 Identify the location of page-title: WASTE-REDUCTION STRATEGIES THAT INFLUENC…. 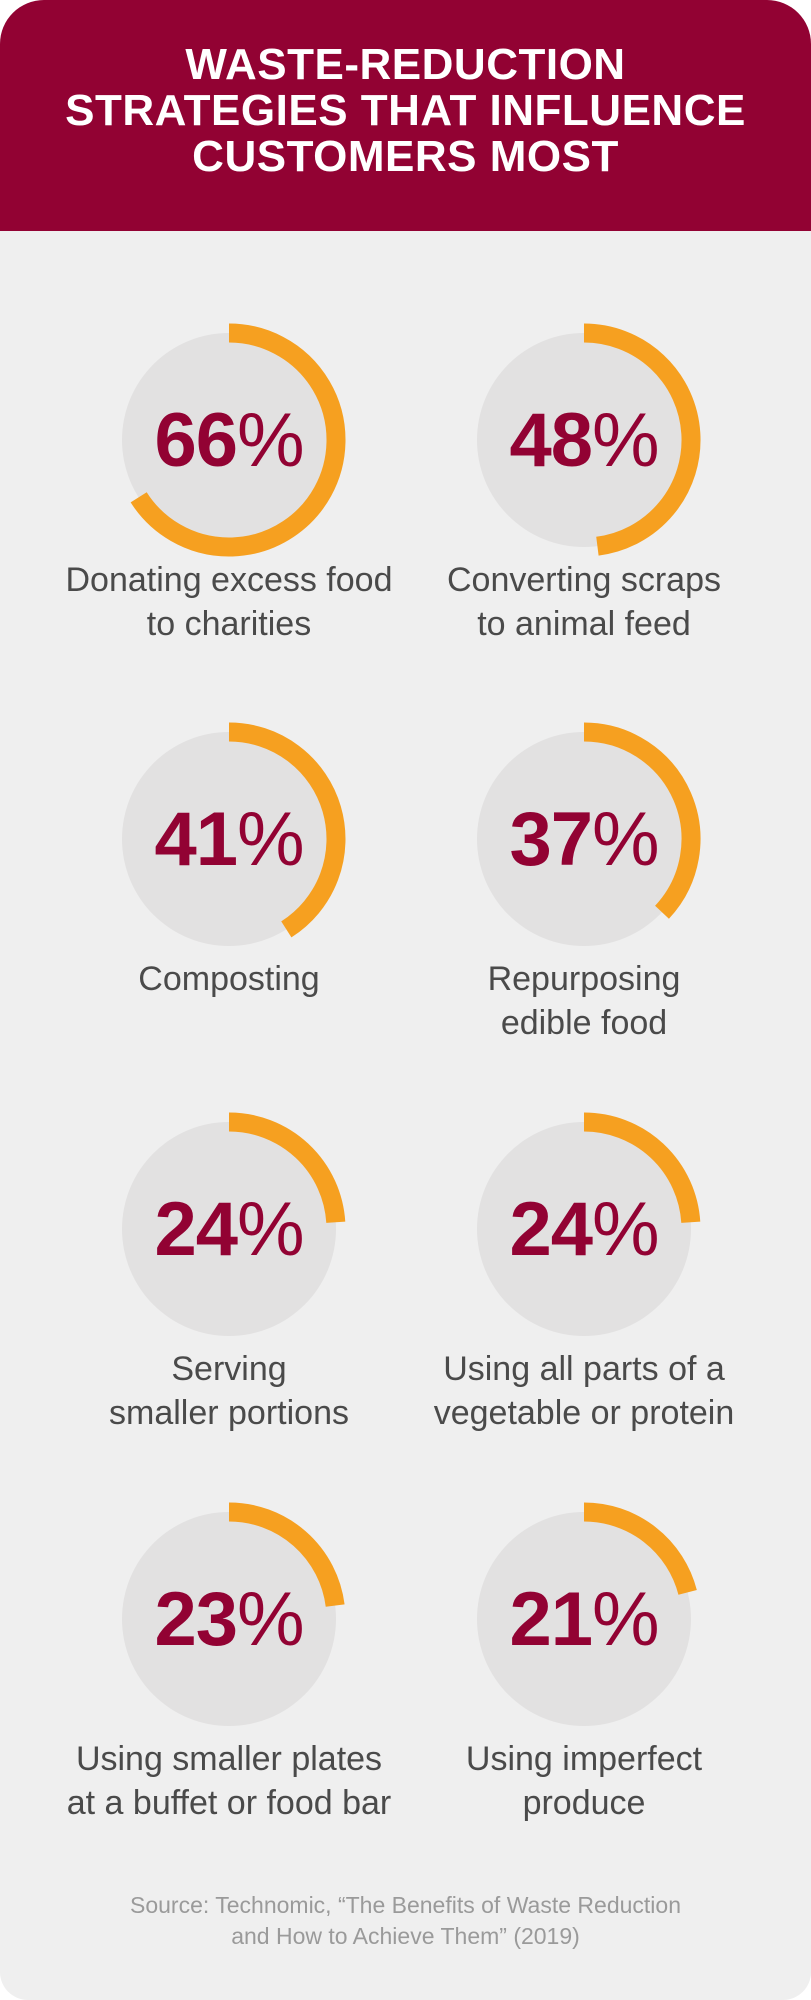
(405, 111).